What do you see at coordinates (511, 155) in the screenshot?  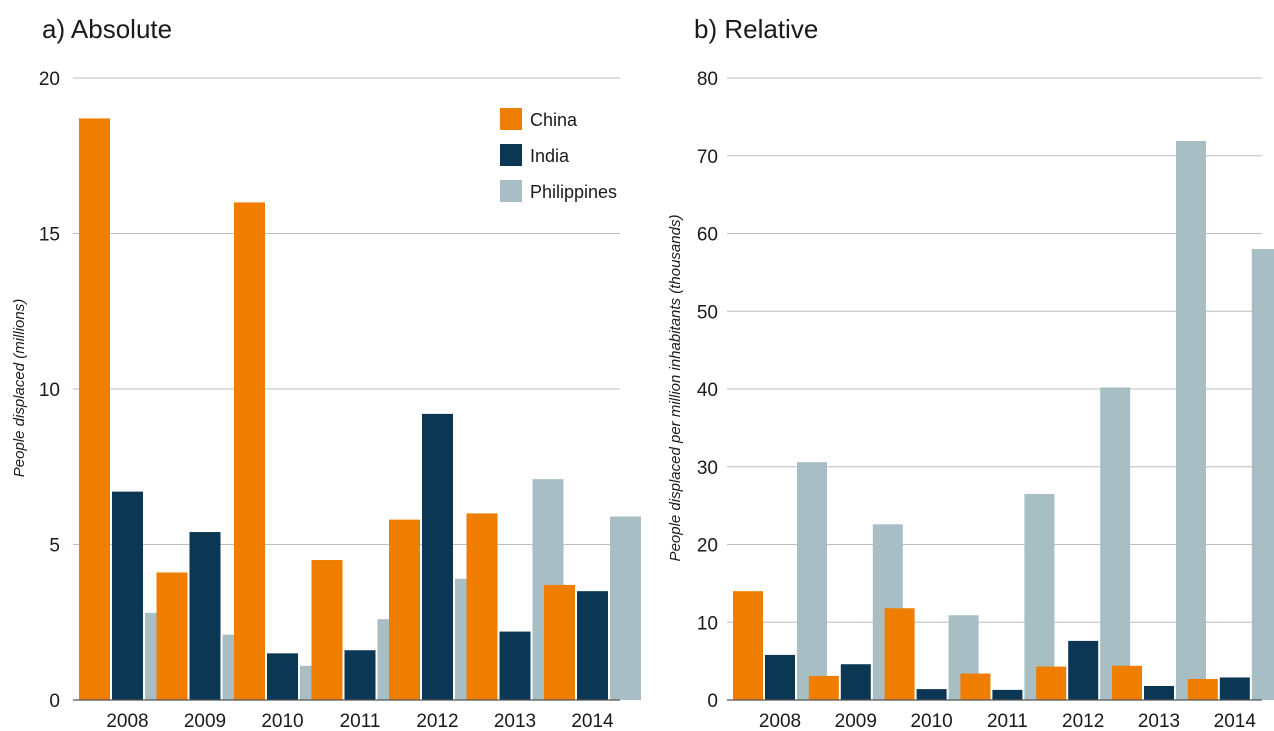 I see `legend-swatch-india` at bounding box center [511, 155].